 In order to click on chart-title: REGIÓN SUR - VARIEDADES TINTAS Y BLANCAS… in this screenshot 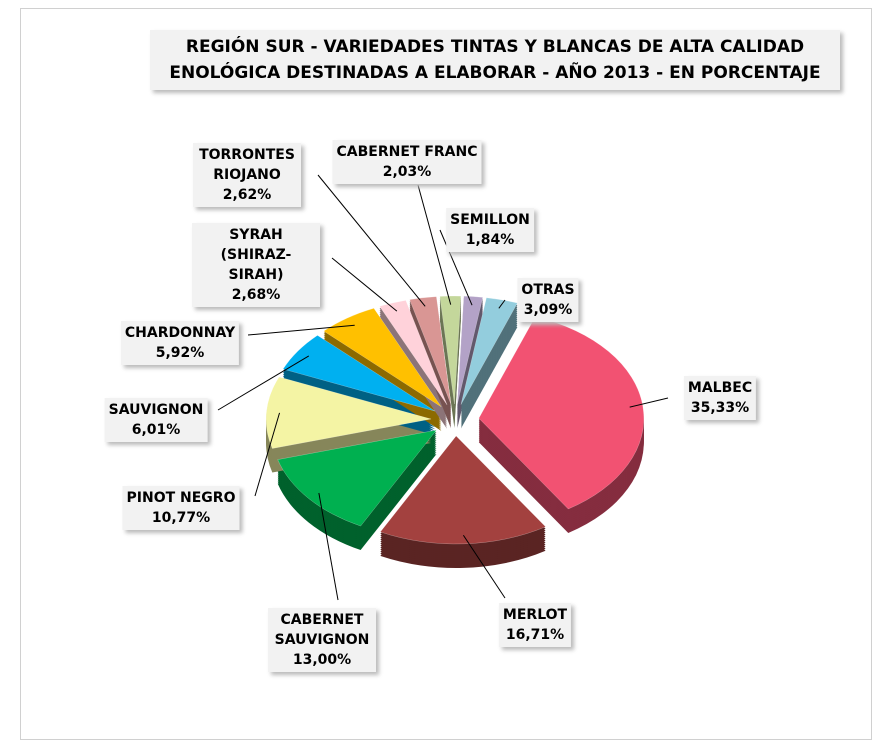, I will do `click(495, 60)`.